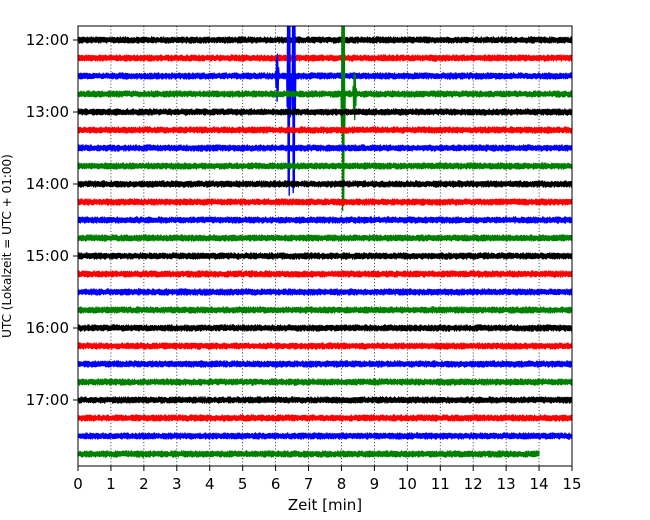 This screenshot has height=520, width=650. I want to click on y-tick-label: 16:00, so click(47, 328).